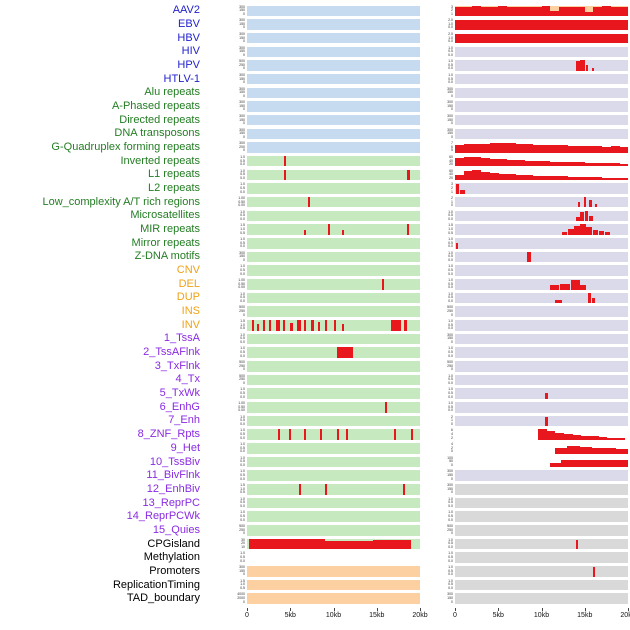 Image resolution: width=630 pixels, height=630 pixels. What do you see at coordinates (179, 406) in the screenshot?
I see `track-label: 6_EnhG` at bounding box center [179, 406].